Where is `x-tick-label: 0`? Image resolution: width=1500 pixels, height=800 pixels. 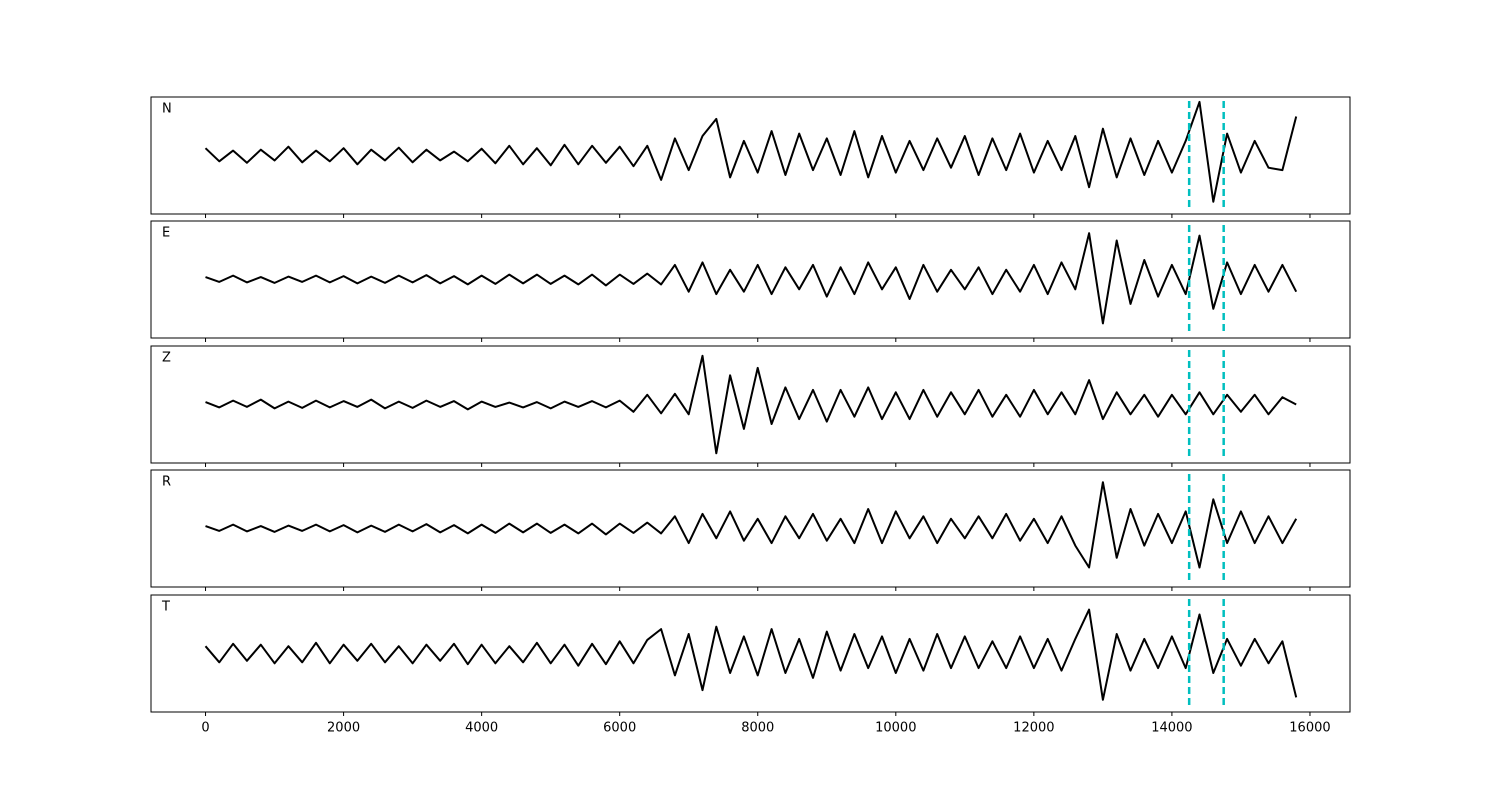
x-tick-label: 0 is located at coordinates (205, 728).